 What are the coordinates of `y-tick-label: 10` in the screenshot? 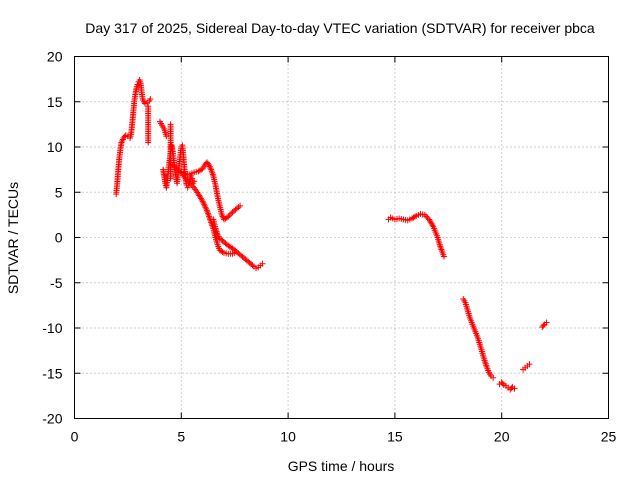 It's located at (55, 147).